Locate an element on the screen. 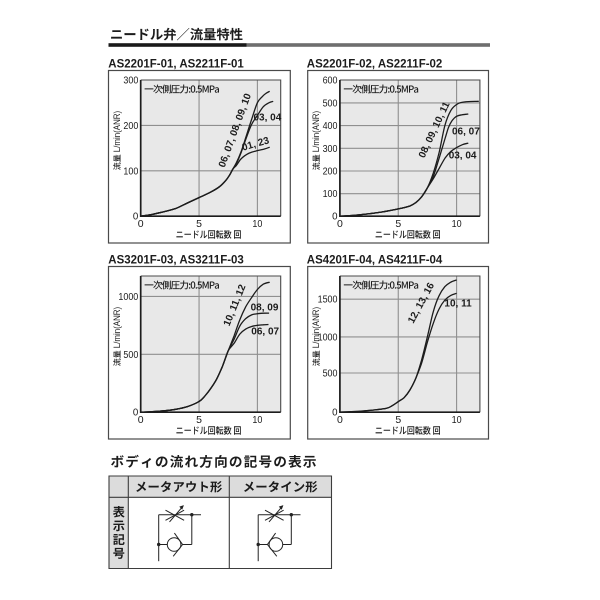 Image resolution: width=600 pixels, height=600 pixels. svg-text: AS3201F-03, AS3211F-03 is located at coordinates (176, 259).